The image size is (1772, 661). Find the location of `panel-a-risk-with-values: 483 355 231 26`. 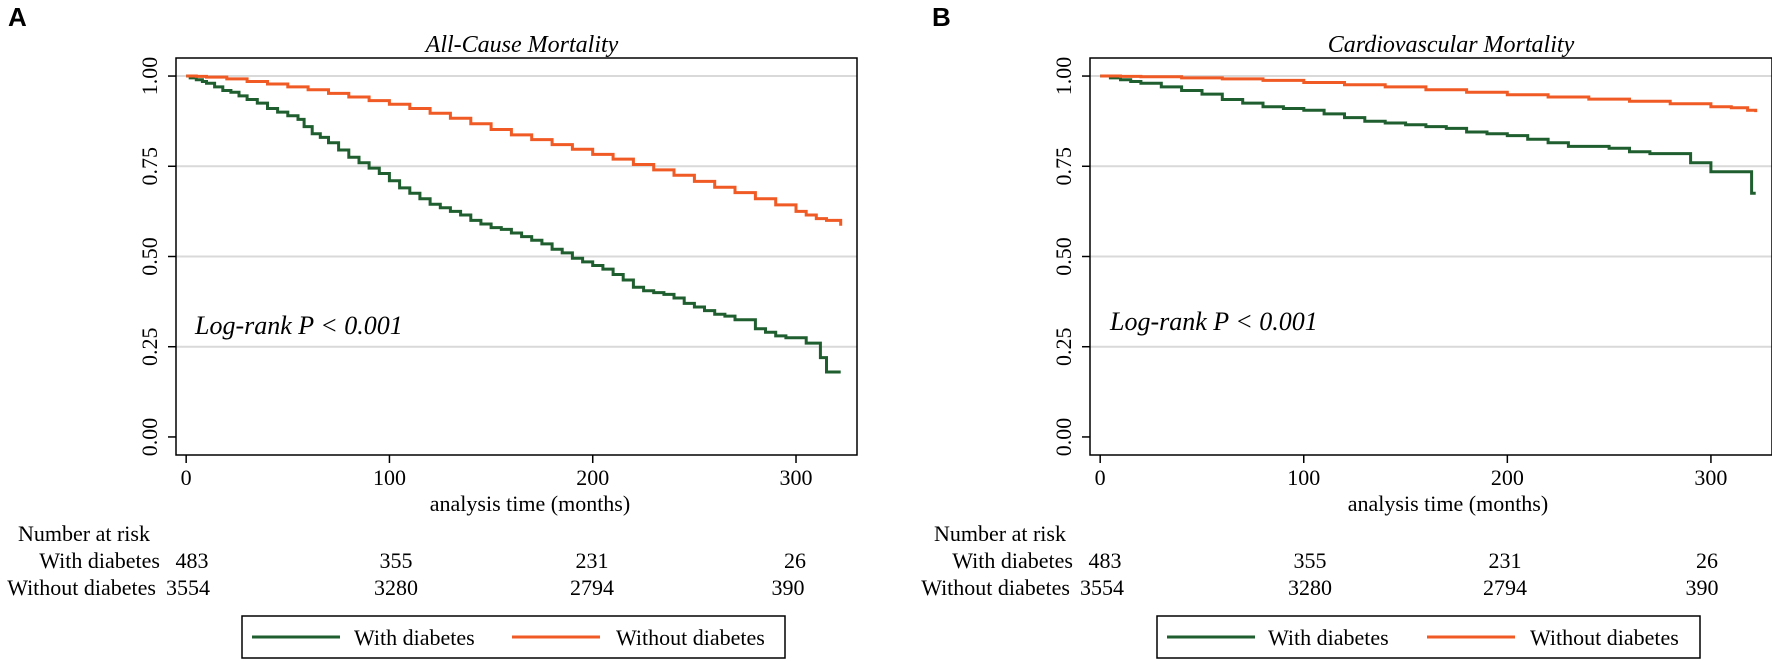

panel-a-risk-with-values: 483 355 231 26 is located at coordinates (491, 560).